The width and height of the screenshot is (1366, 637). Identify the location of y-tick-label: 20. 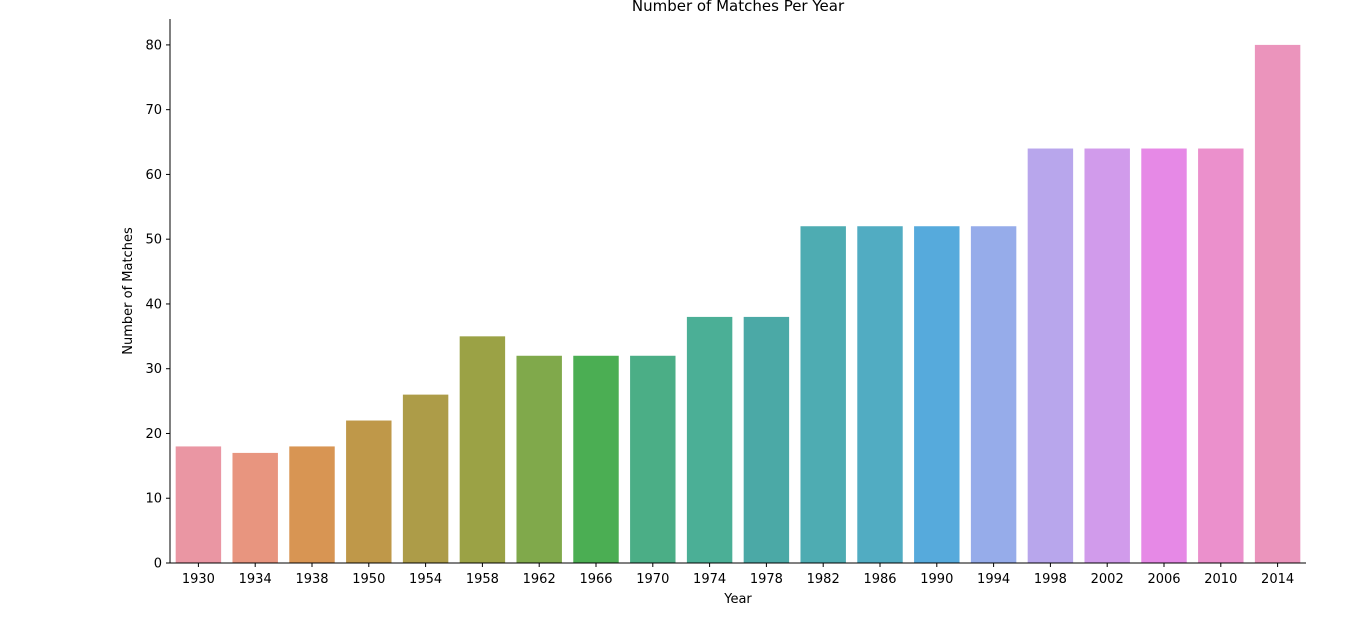
(153, 434).